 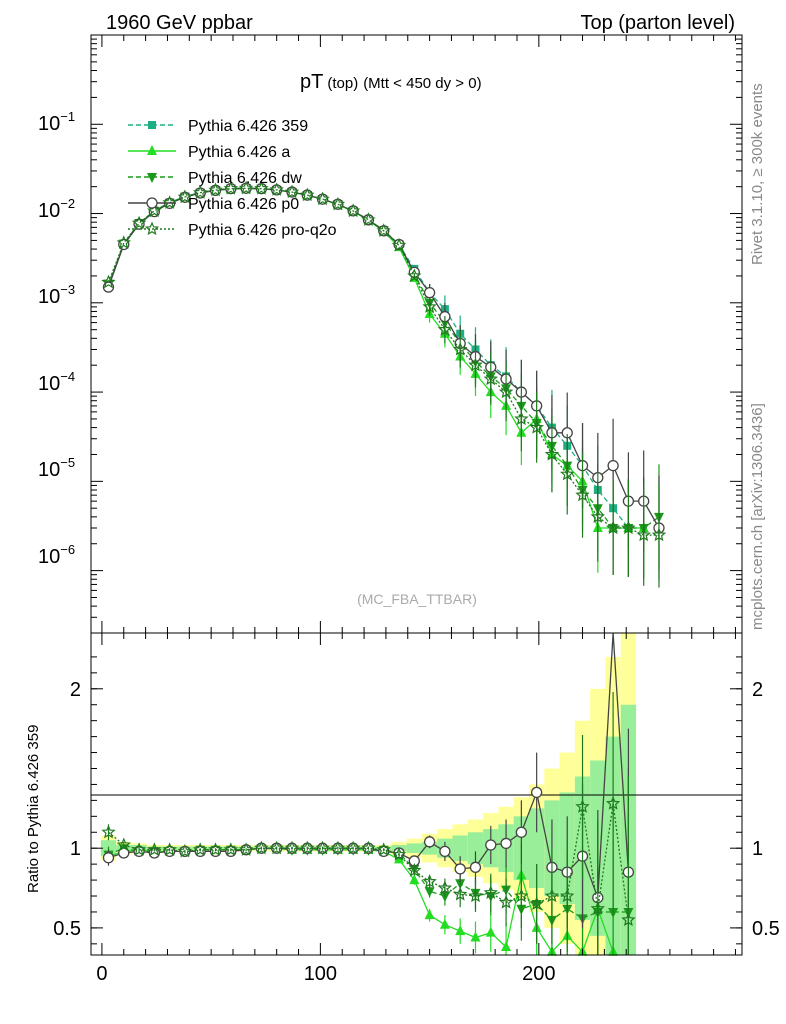 I want to click on point-p0, so click(x=429, y=292).